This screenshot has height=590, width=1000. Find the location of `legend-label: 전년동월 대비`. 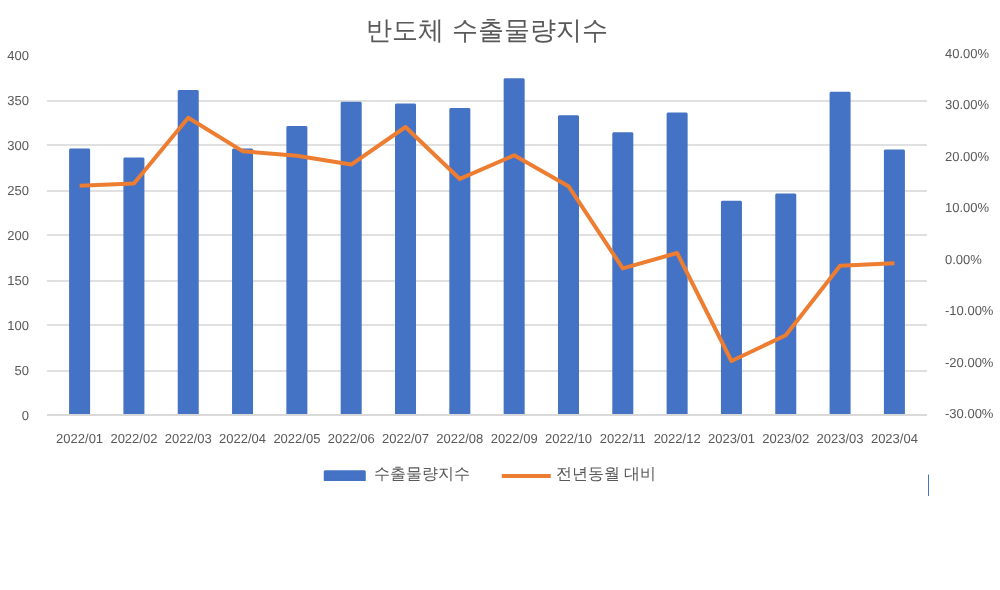

legend-label: 전년동월 대비 is located at coordinates (606, 474).